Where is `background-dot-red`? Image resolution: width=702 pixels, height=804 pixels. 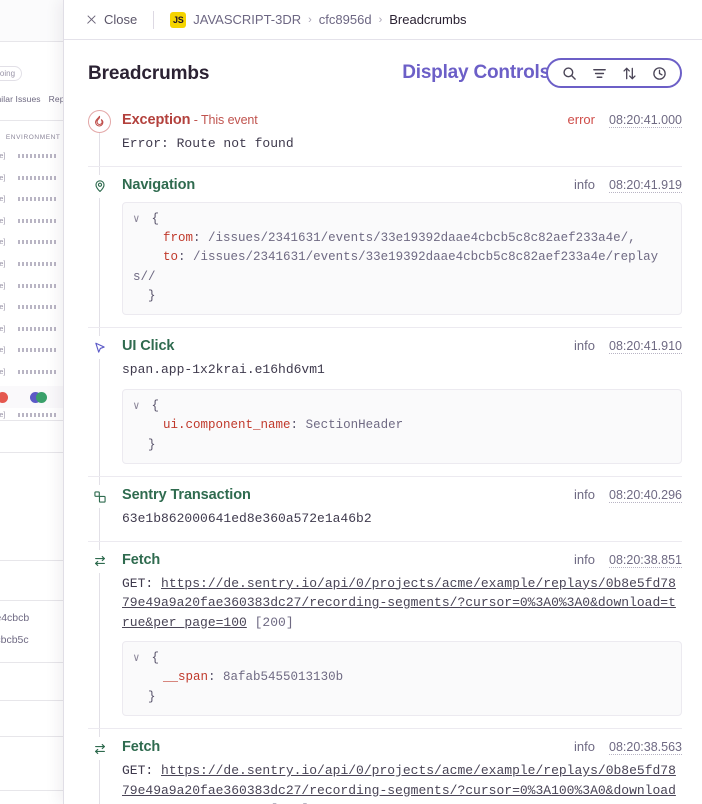
background-dot-red is located at coordinates (4, 397).